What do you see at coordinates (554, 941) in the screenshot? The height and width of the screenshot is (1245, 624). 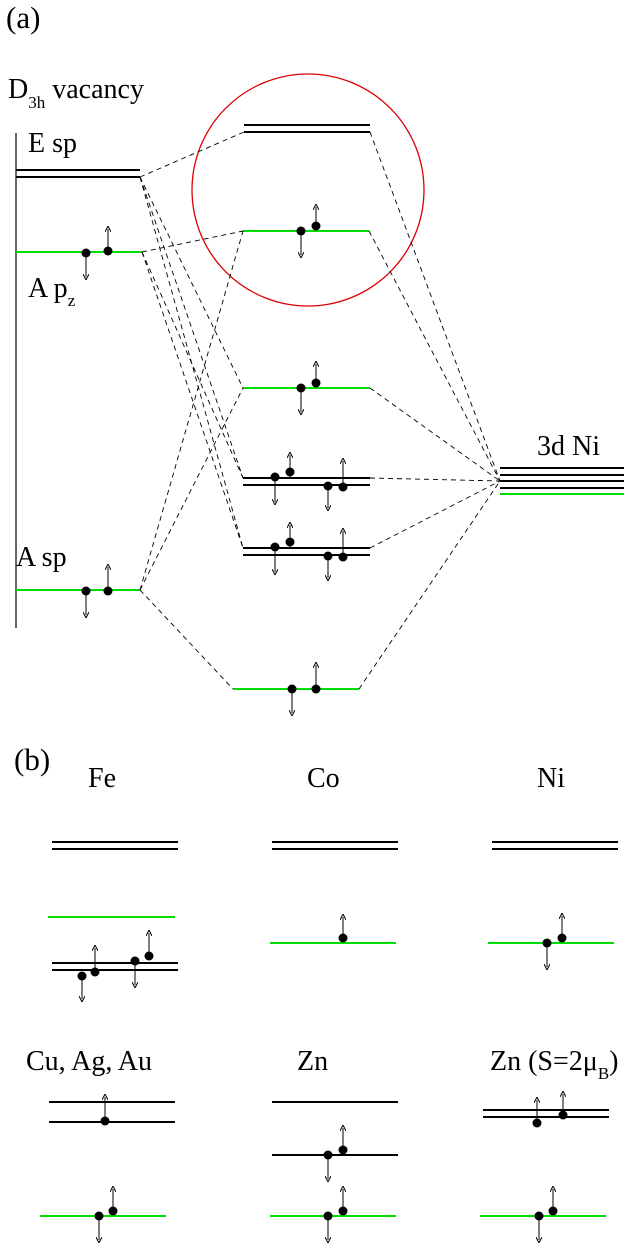 I see `ni-electrons` at bounding box center [554, 941].